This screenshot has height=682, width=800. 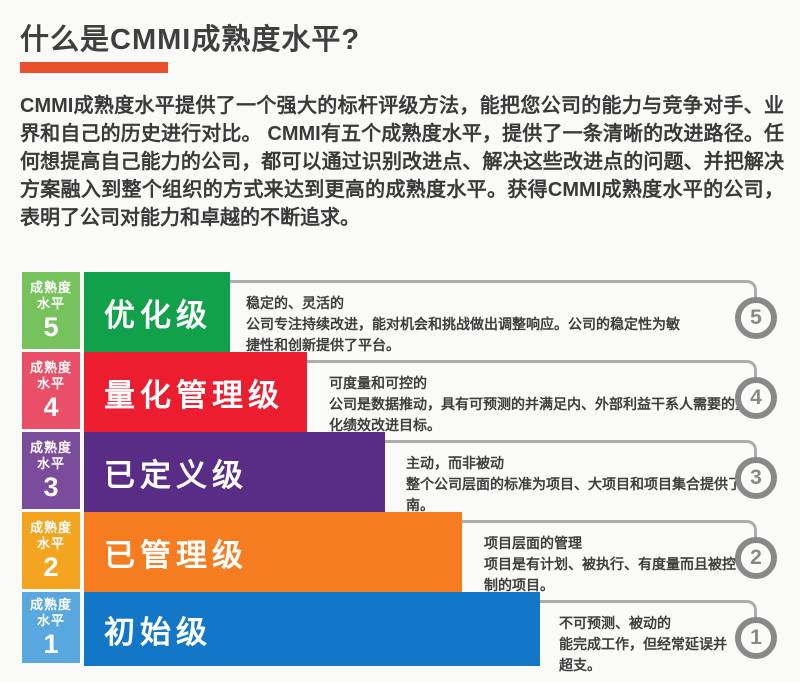 I want to click on level-bar-title: 优化级, so click(x=158, y=315).